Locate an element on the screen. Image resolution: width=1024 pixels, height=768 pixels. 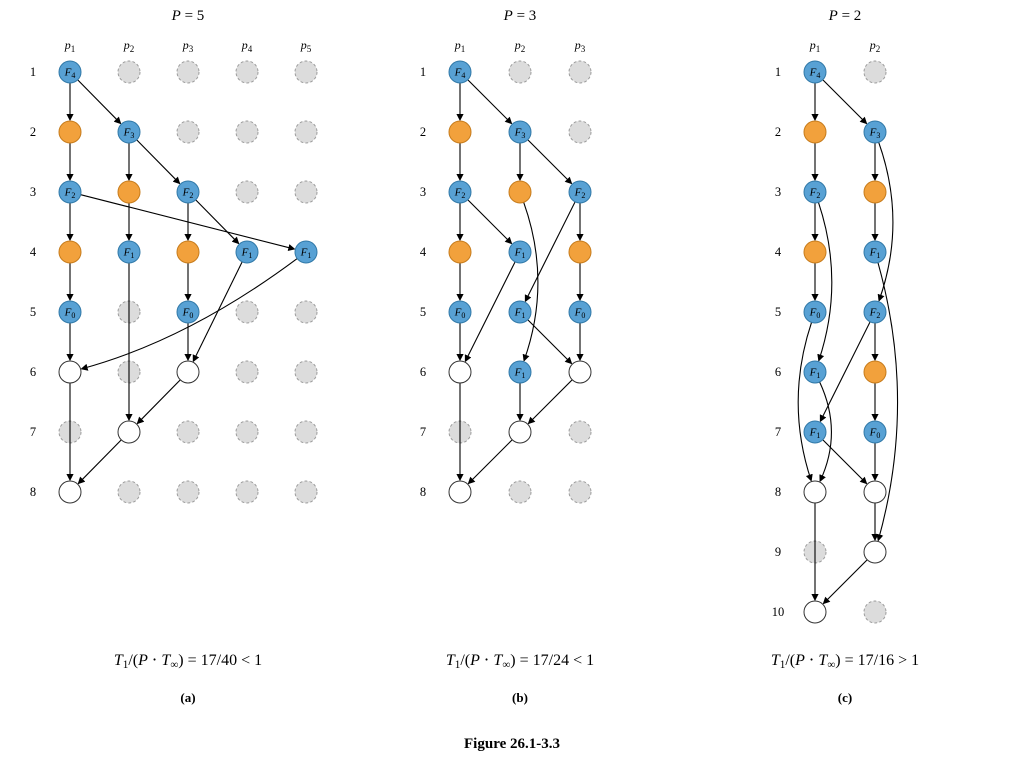
processor-label: p5 is located at coordinates (306, 46).